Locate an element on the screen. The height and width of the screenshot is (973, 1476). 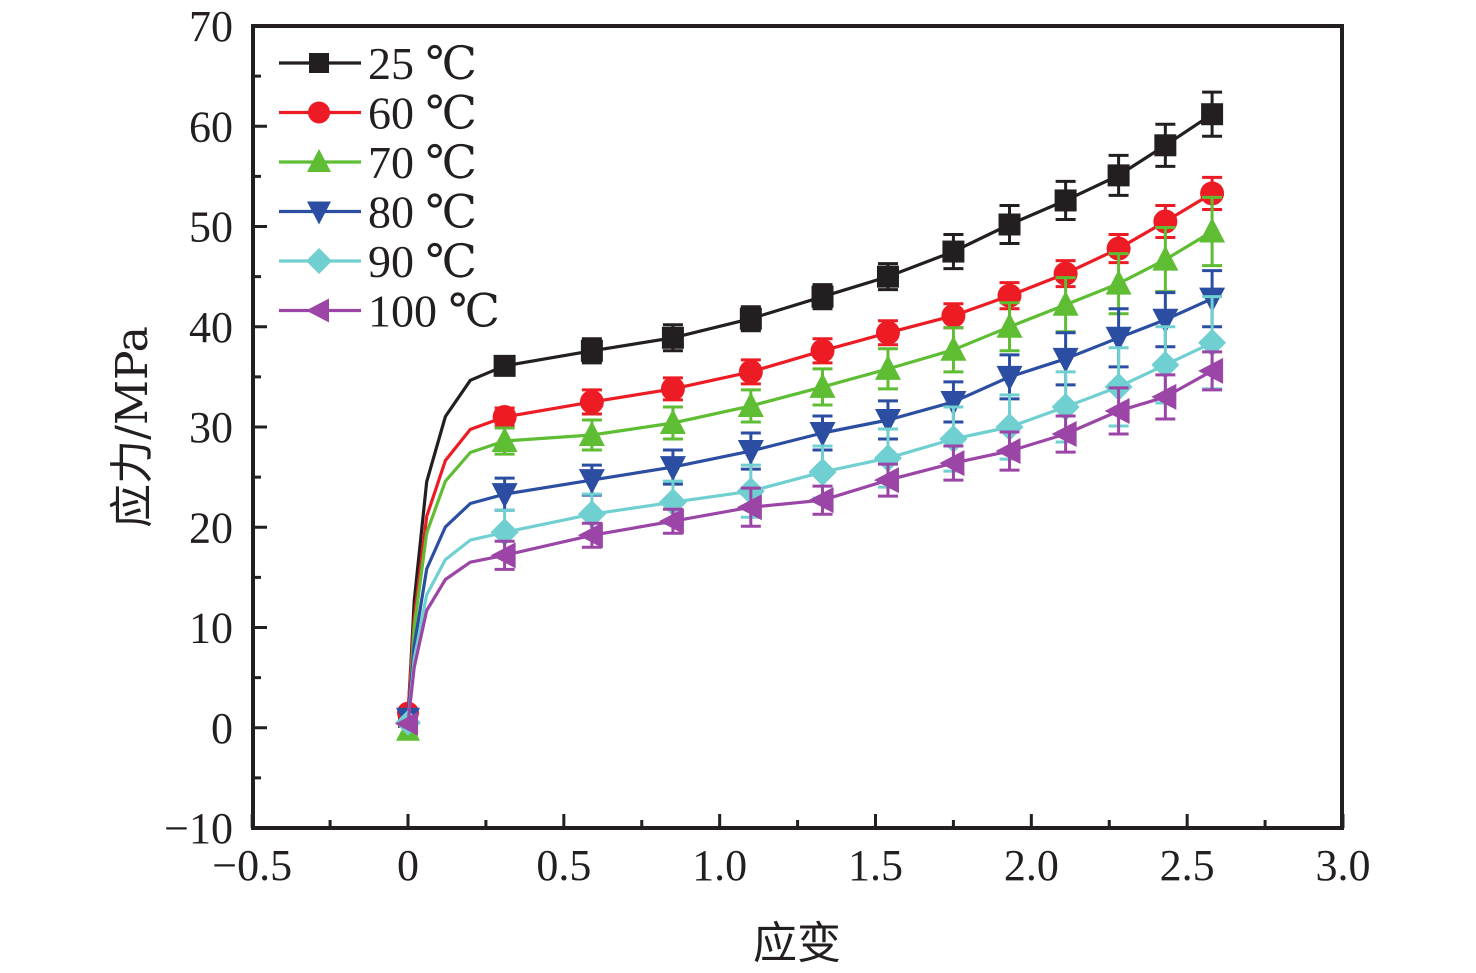
y-axis-title: 应力/MPa is located at coordinates (132, 427).